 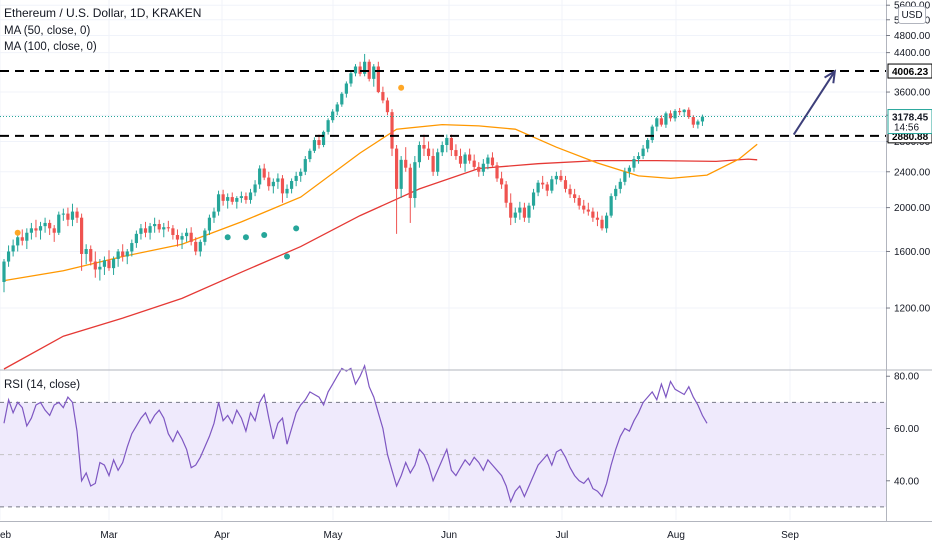 What do you see at coordinates (42, 385) in the screenshot?
I see `rsi-legend: RSI (14, close)` at bounding box center [42, 385].